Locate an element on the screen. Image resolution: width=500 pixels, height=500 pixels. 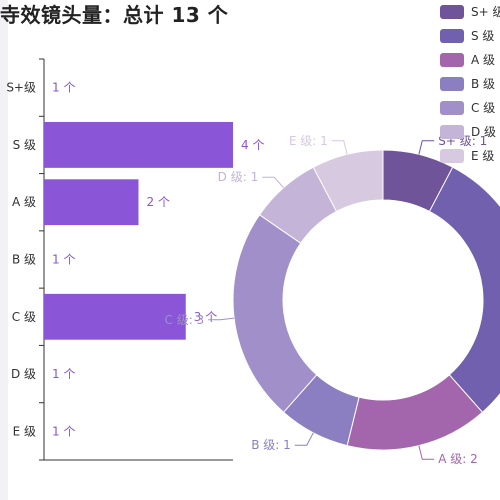
legend-label: A 级 is located at coordinates (483, 60).